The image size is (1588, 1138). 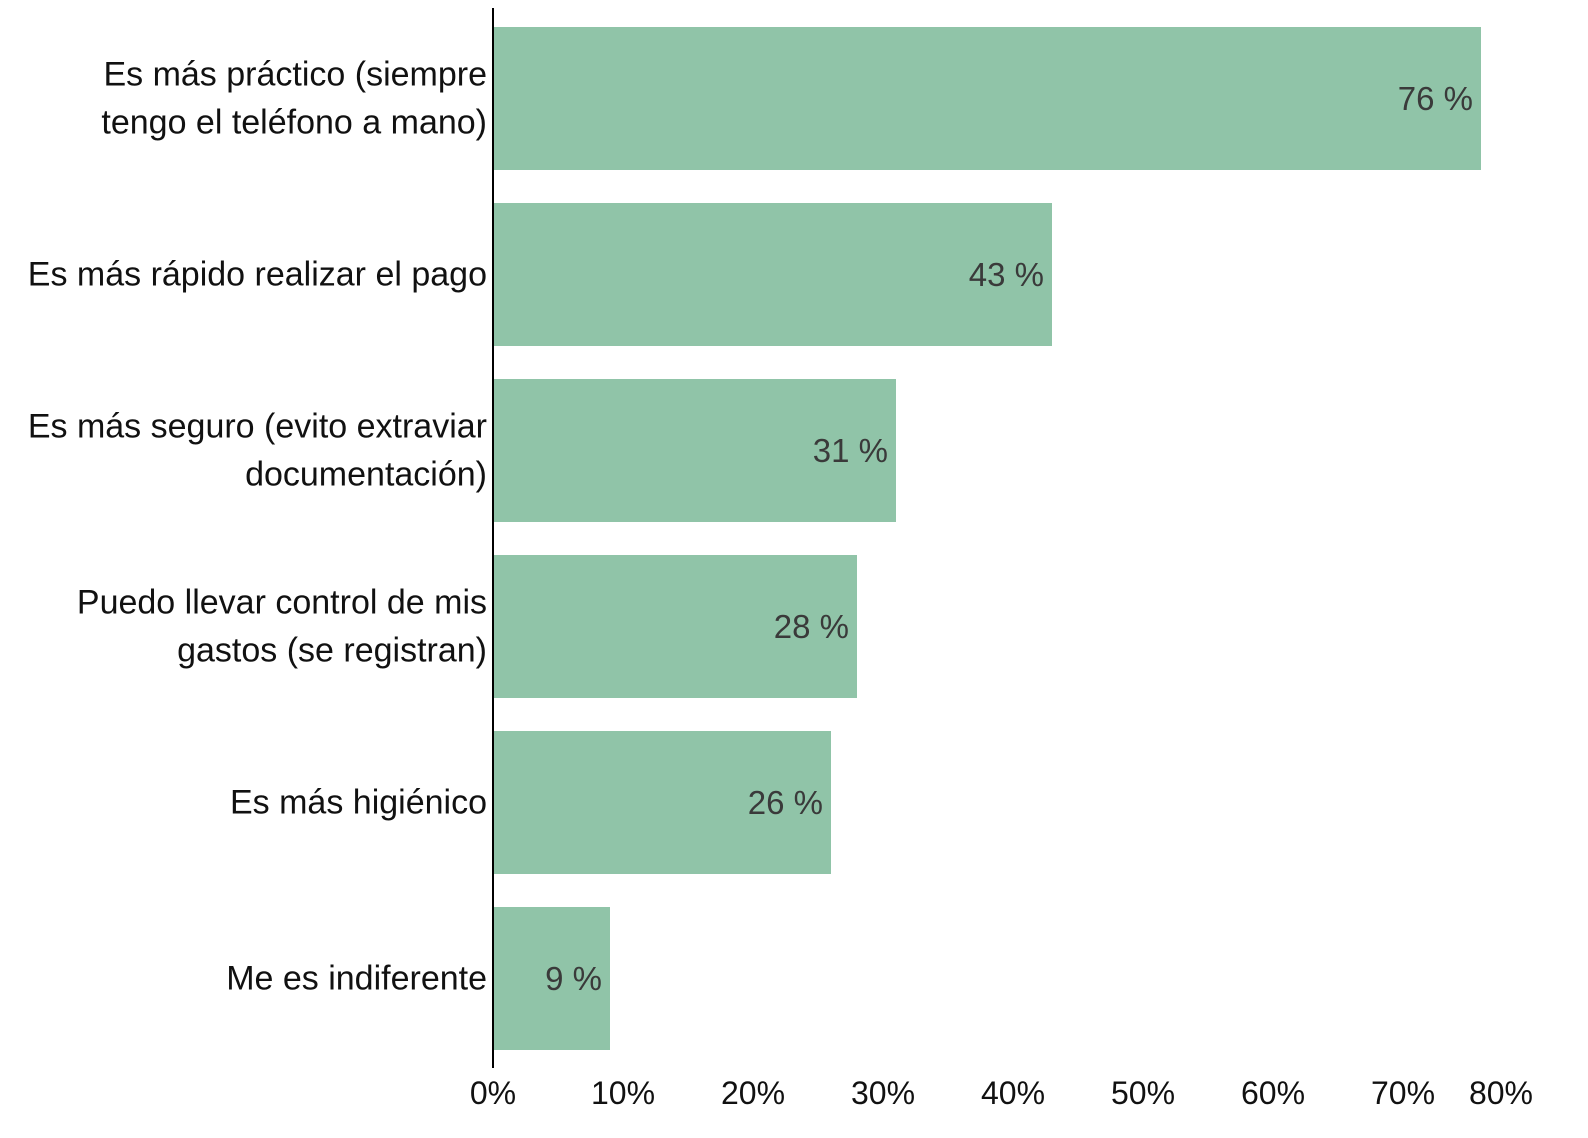 What do you see at coordinates (1143, 1093) in the screenshot?
I see `x-tick-label: 50%` at bounding box center [1143, 1093].